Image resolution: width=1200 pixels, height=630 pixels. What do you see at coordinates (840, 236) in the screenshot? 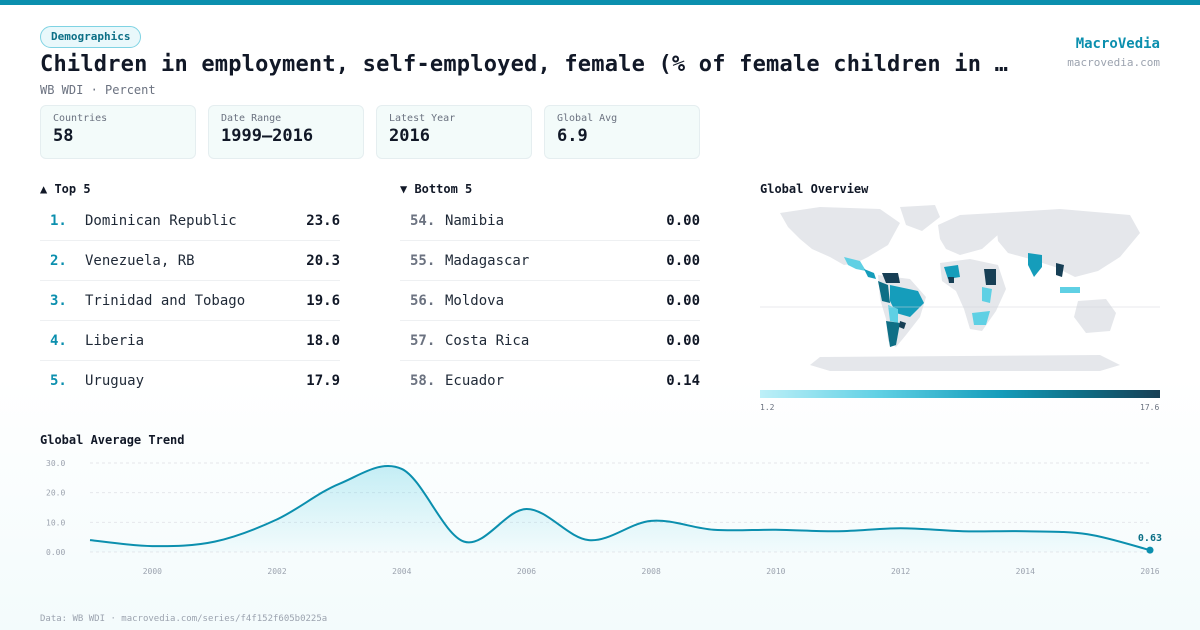
I see `map-north-america` at bounding box center [840, 236].